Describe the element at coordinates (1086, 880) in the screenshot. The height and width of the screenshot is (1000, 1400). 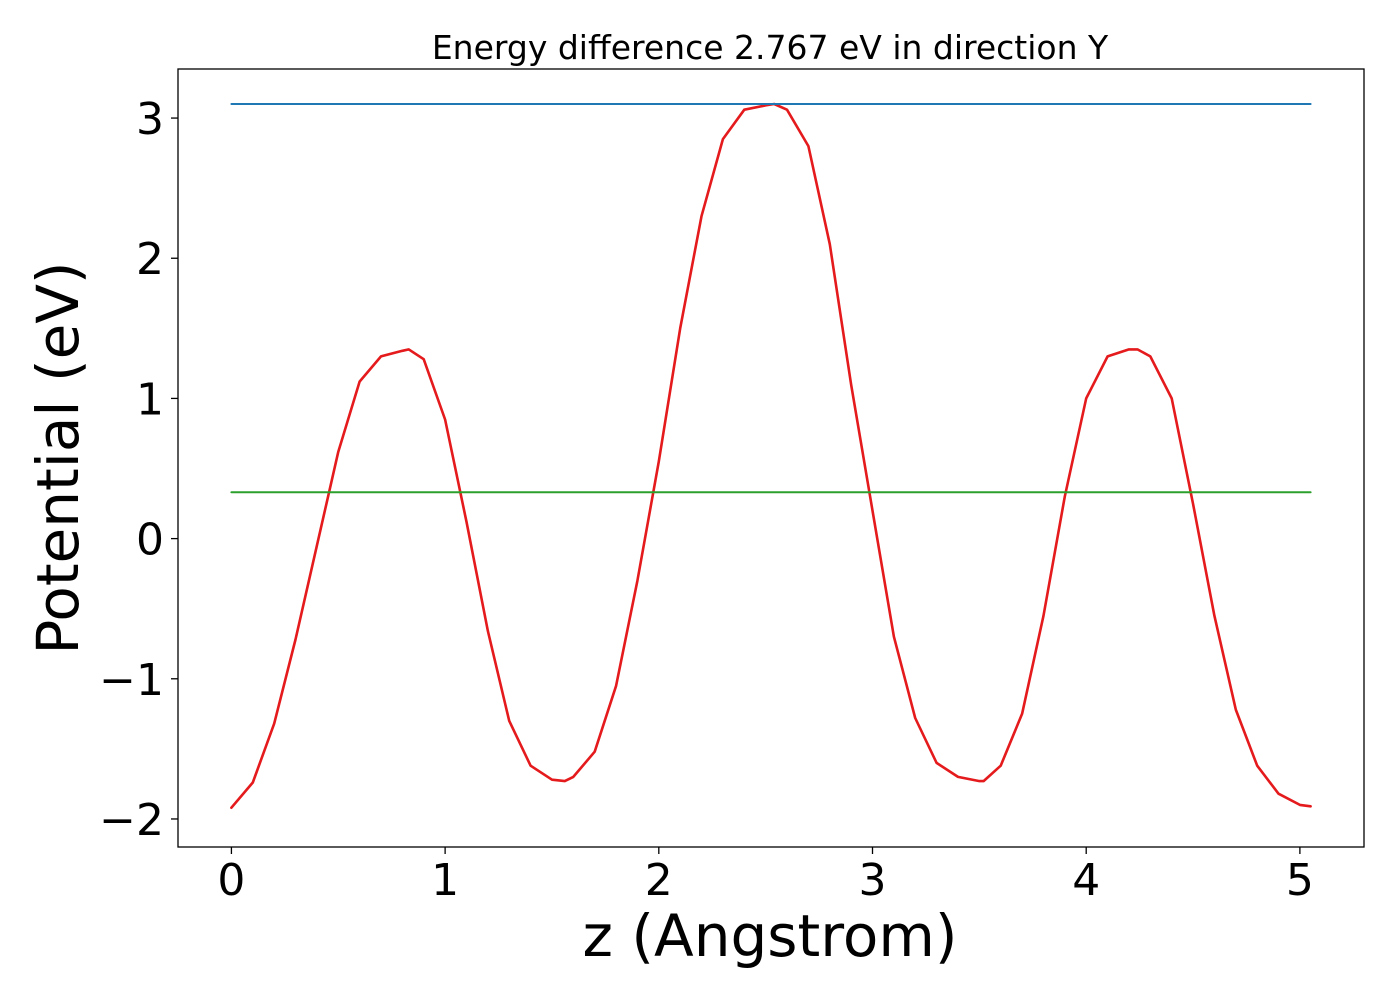
I see `x-tick-label: 4` at that location.